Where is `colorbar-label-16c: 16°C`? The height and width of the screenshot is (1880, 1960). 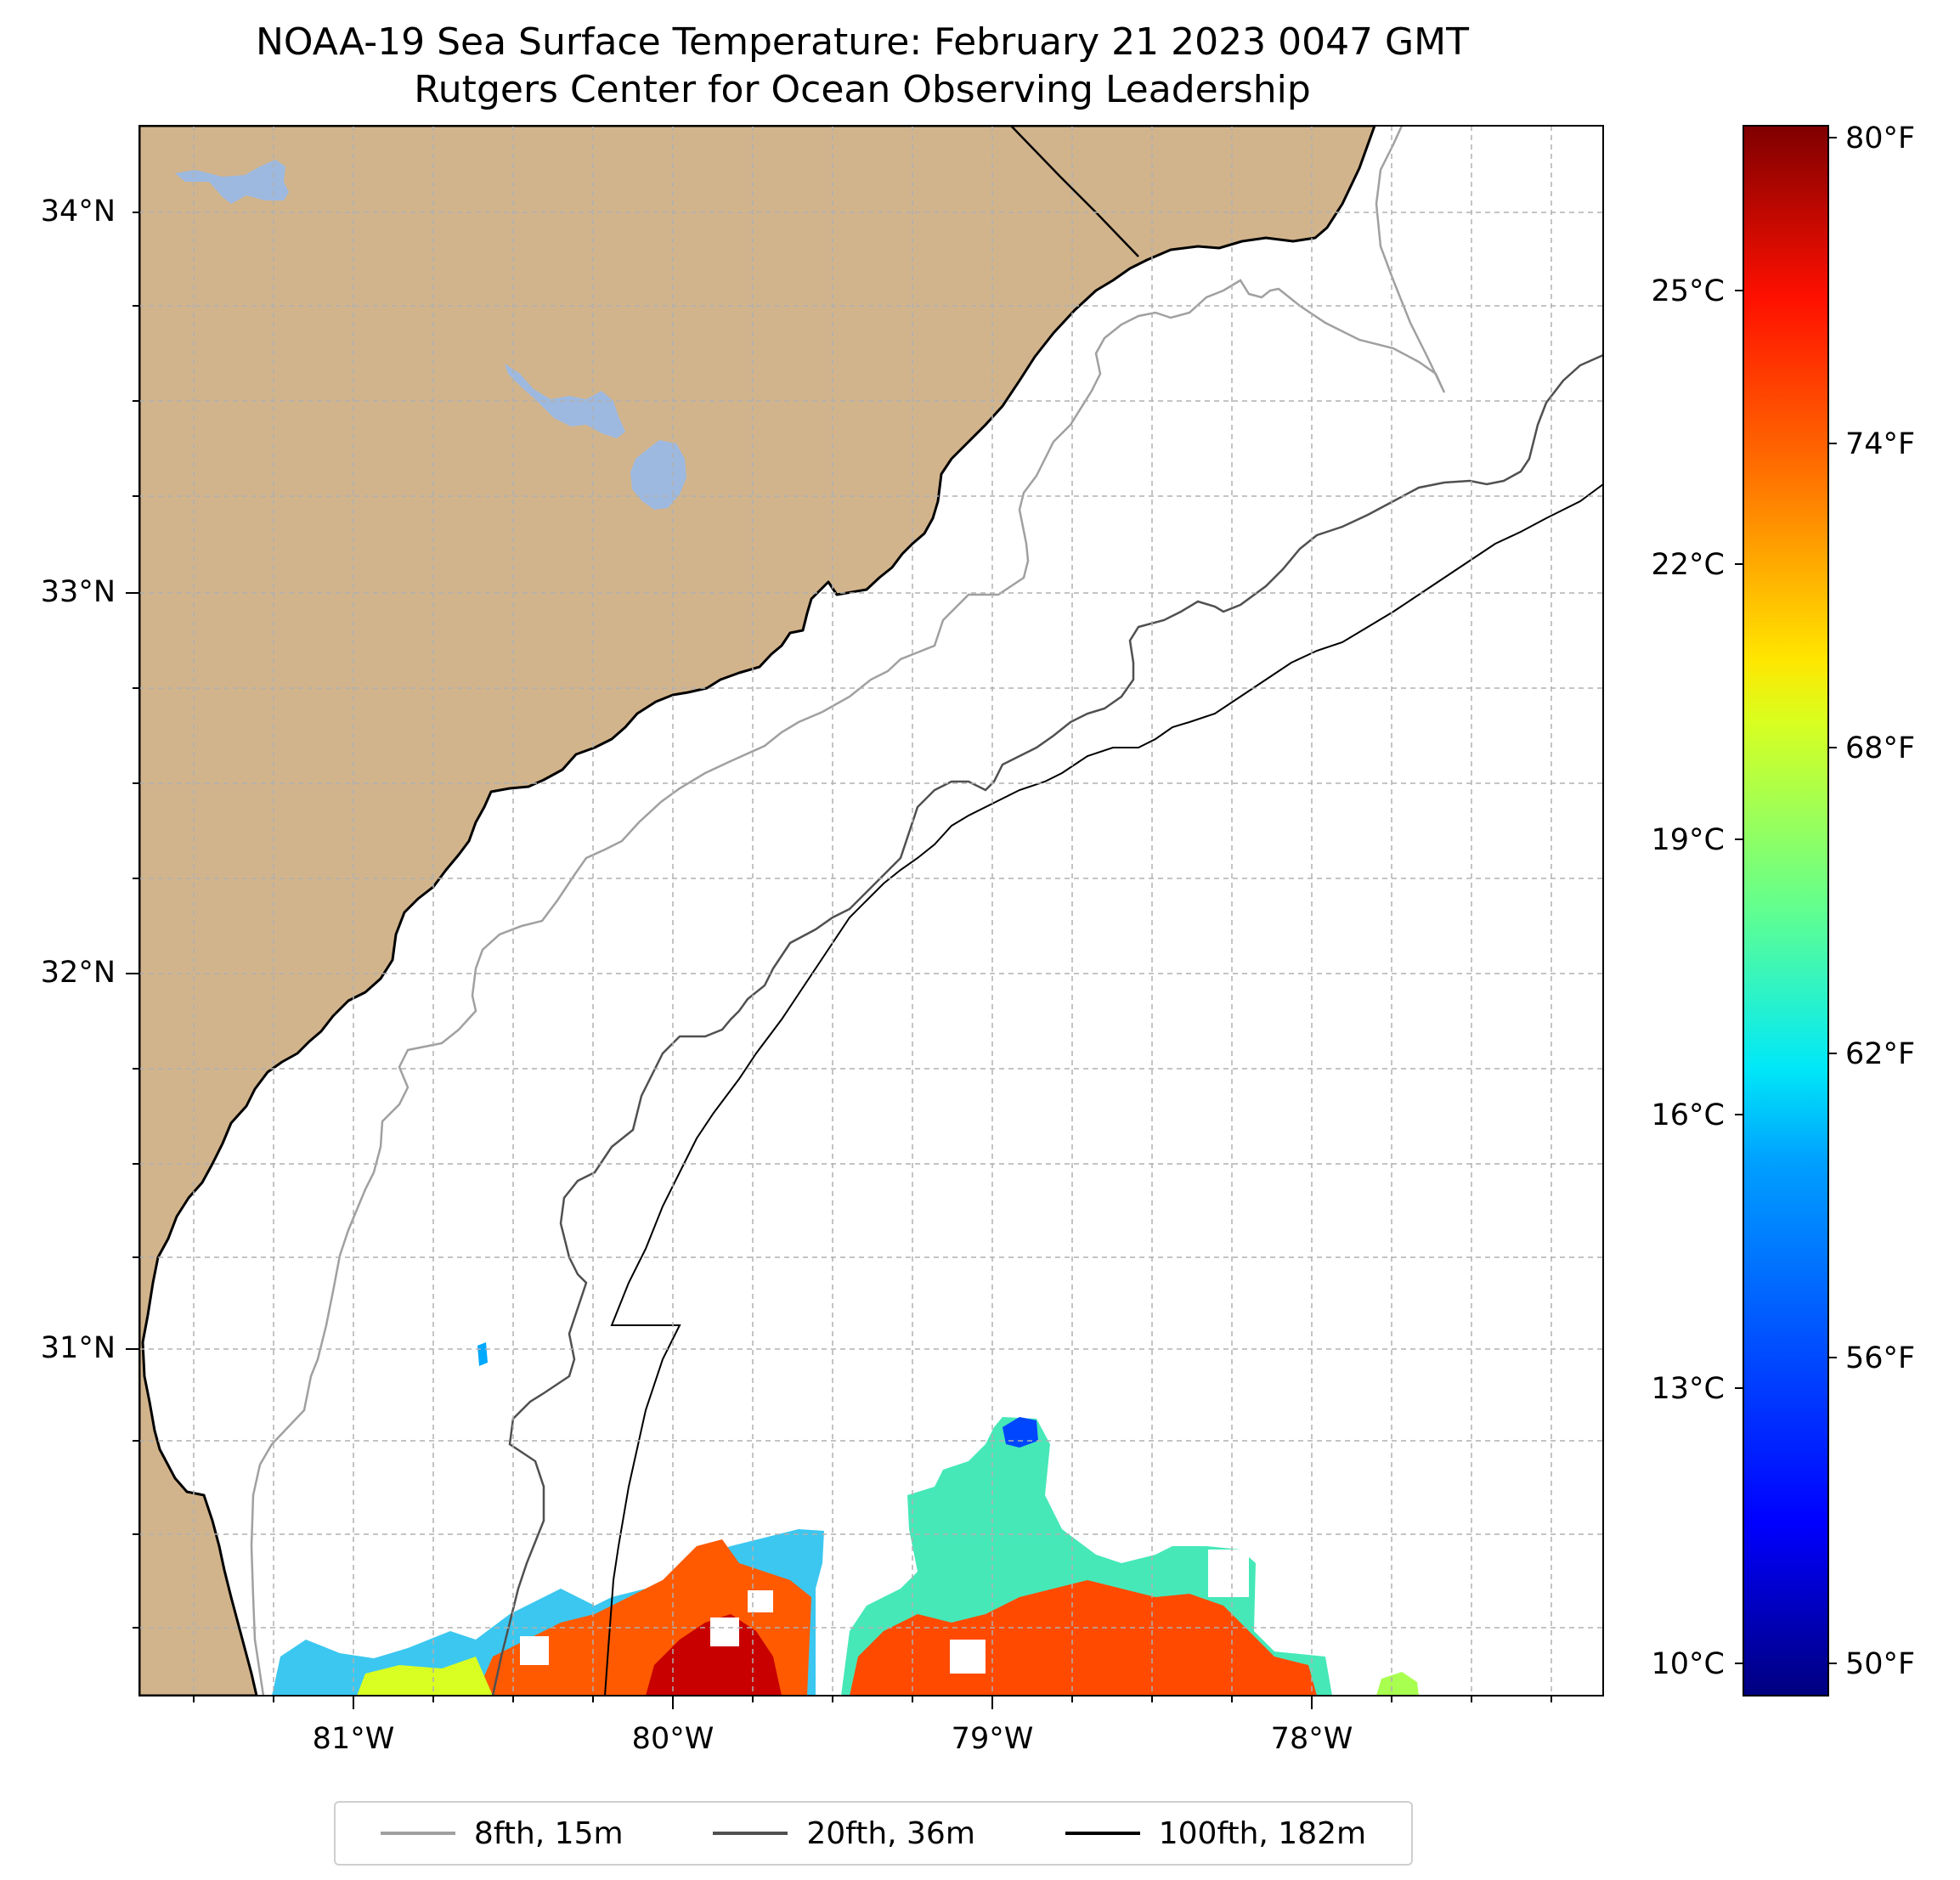 colorbar-label-16c: 16°C is located at coordinates (1689, 1115).